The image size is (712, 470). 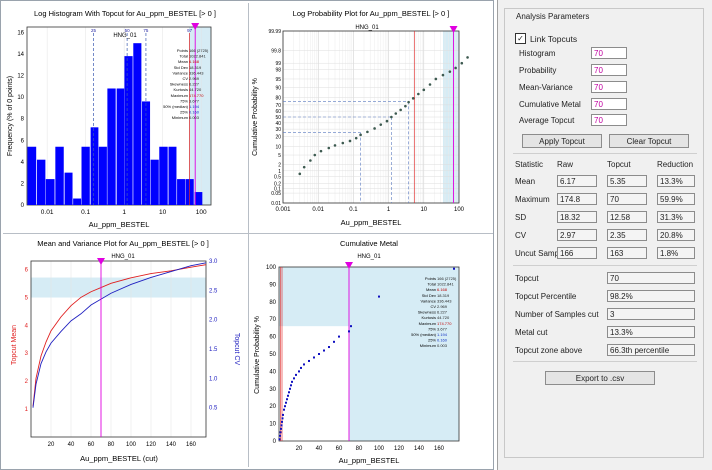 What do you see at coordinates (27, 382) in the screenshot?
I see `y-tick-label: 2` at bounding box center [27, 382].